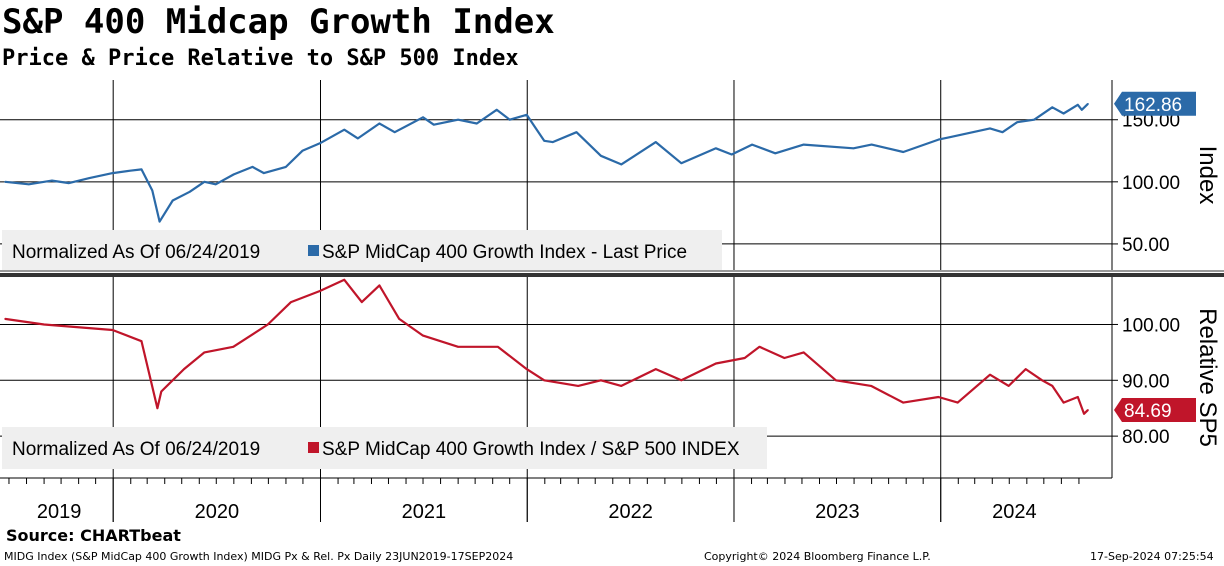  I want to click on footer-copyright: Copyright© 2024 Bloomberg Finance L.P., so click(817, 556).